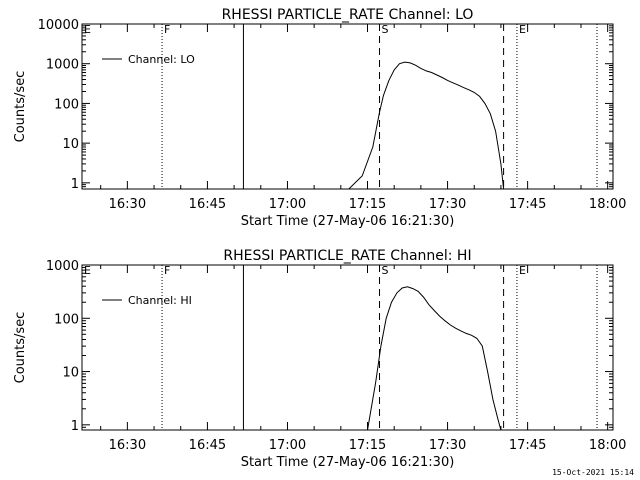  I want to click on legend-label: Channel: HI, so click(160, 300).